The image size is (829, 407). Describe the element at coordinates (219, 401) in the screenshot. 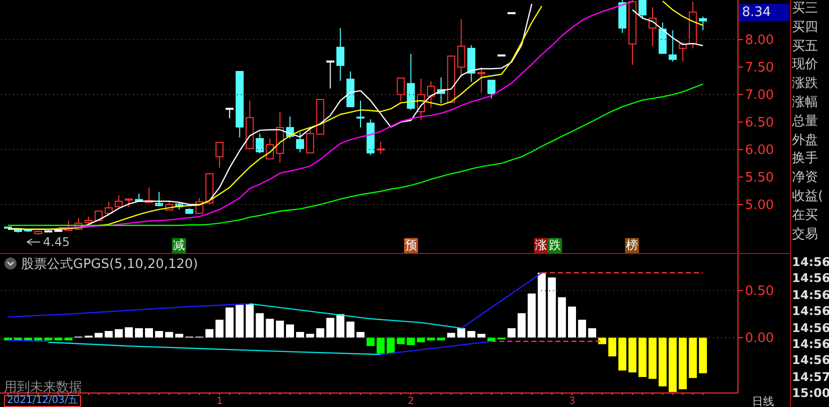

I see `x-tick-label: 1` at that location.